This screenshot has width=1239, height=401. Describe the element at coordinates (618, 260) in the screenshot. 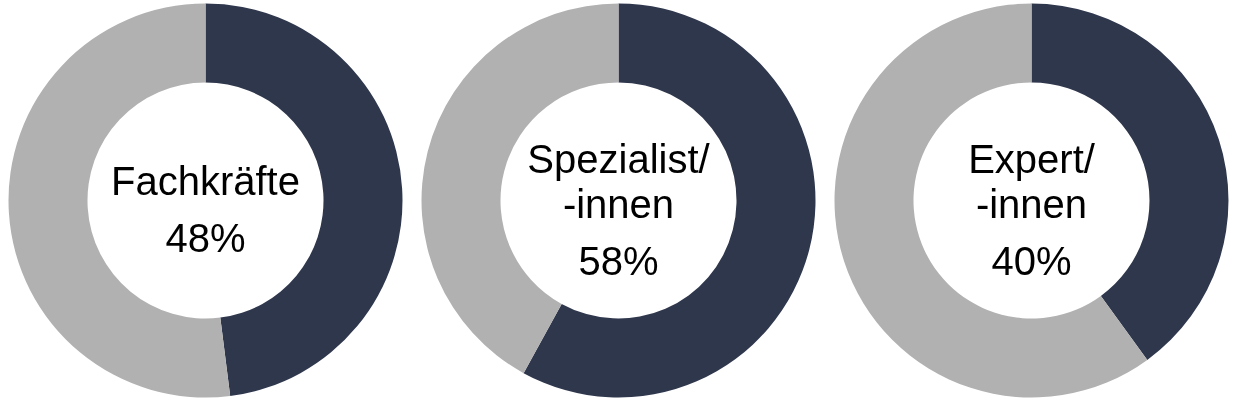

I see `text: 58%` at that location.